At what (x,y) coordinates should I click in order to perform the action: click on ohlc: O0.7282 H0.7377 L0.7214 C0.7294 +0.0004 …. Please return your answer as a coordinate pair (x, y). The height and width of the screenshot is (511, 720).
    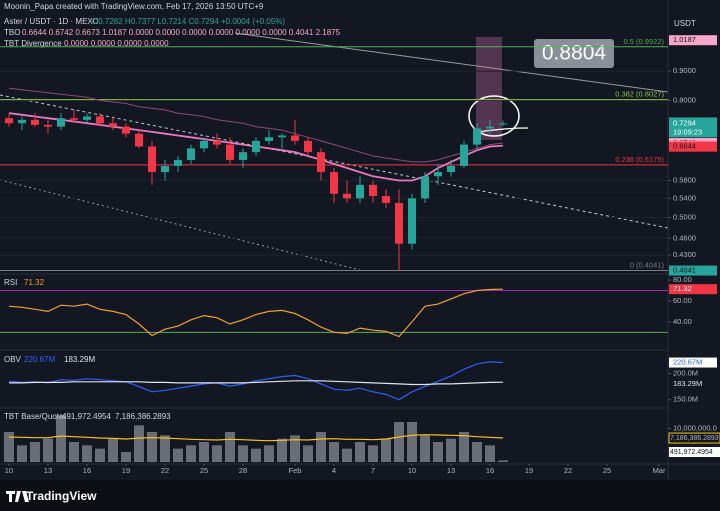
    Looking at the image, I should click on (188, 21).